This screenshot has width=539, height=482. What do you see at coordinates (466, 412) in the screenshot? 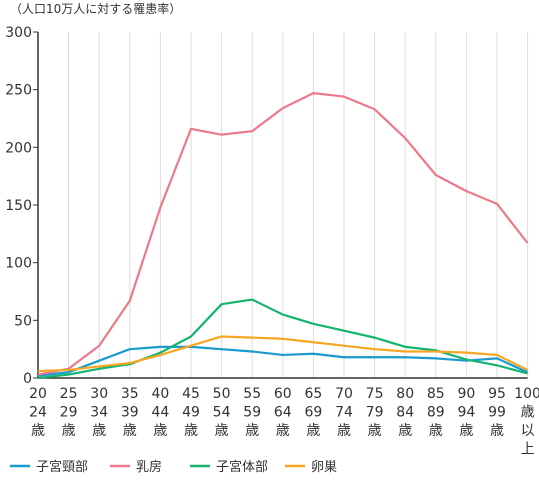
I see `x-tick-label: 90 94 歳` at bounding box center [466, 412].